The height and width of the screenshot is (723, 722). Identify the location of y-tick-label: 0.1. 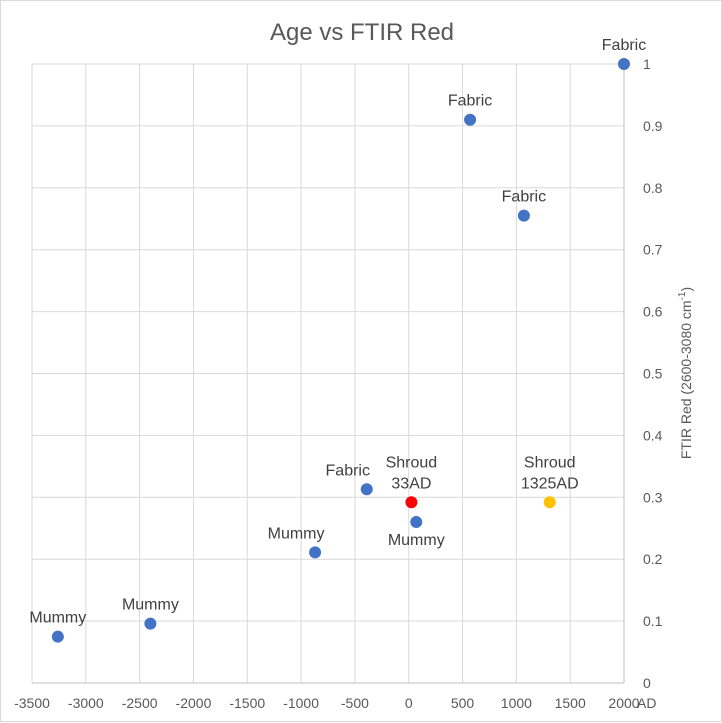
(653, 621).